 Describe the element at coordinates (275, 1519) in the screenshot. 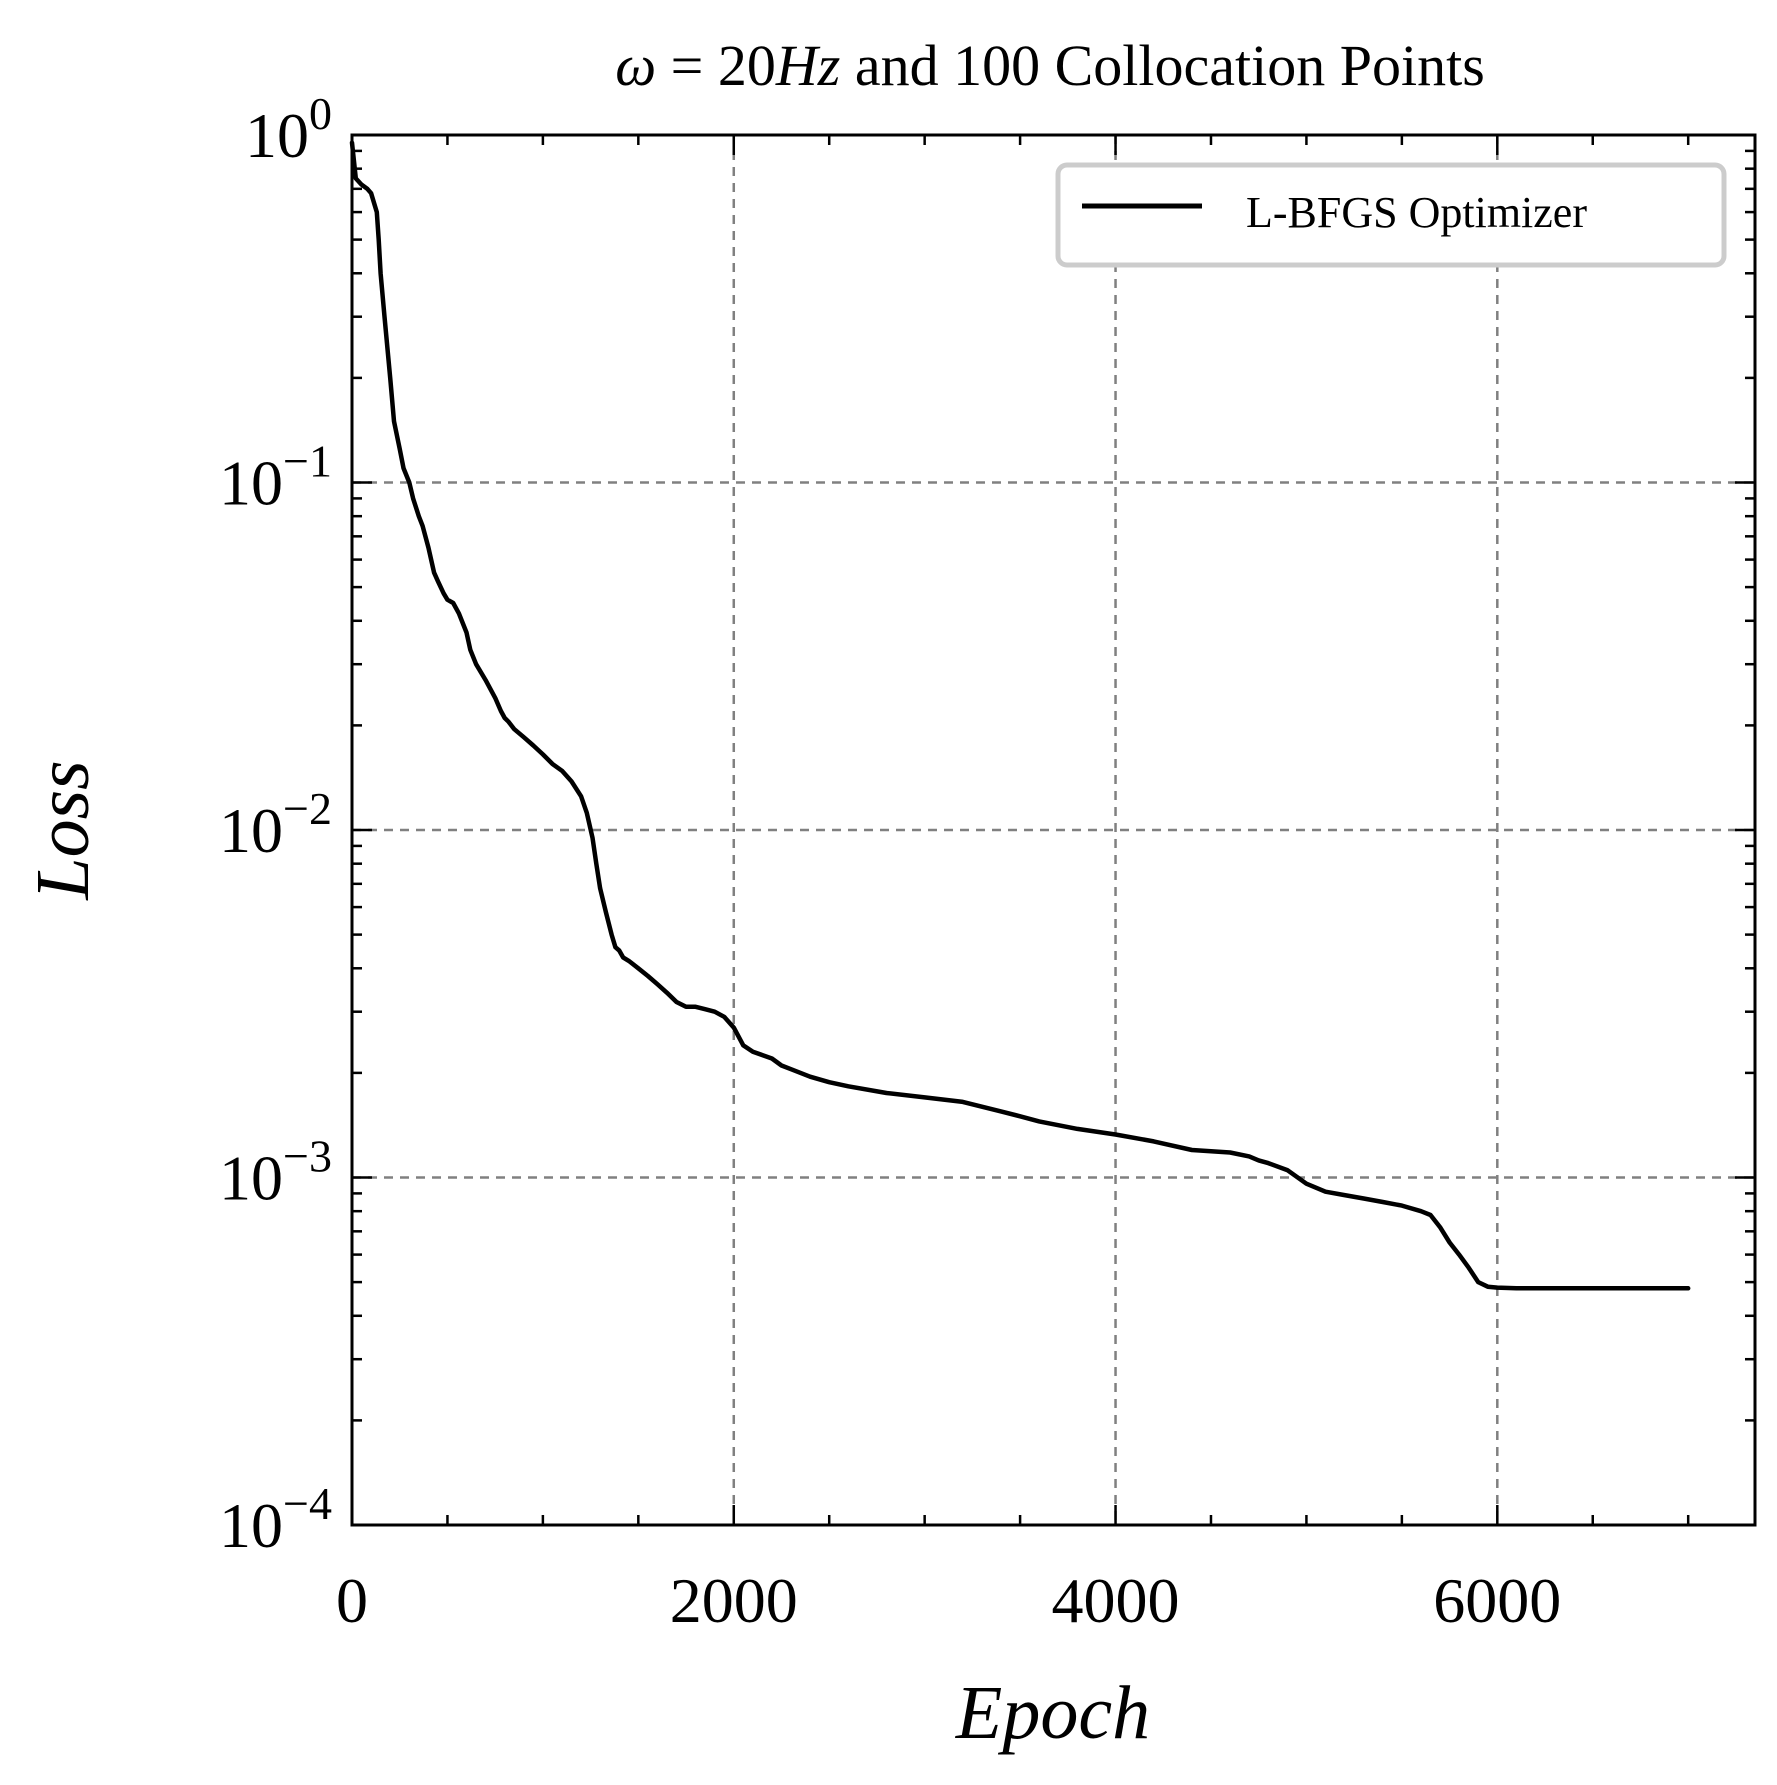

I see `y-tick-label: 10⁻⁴` at that location.